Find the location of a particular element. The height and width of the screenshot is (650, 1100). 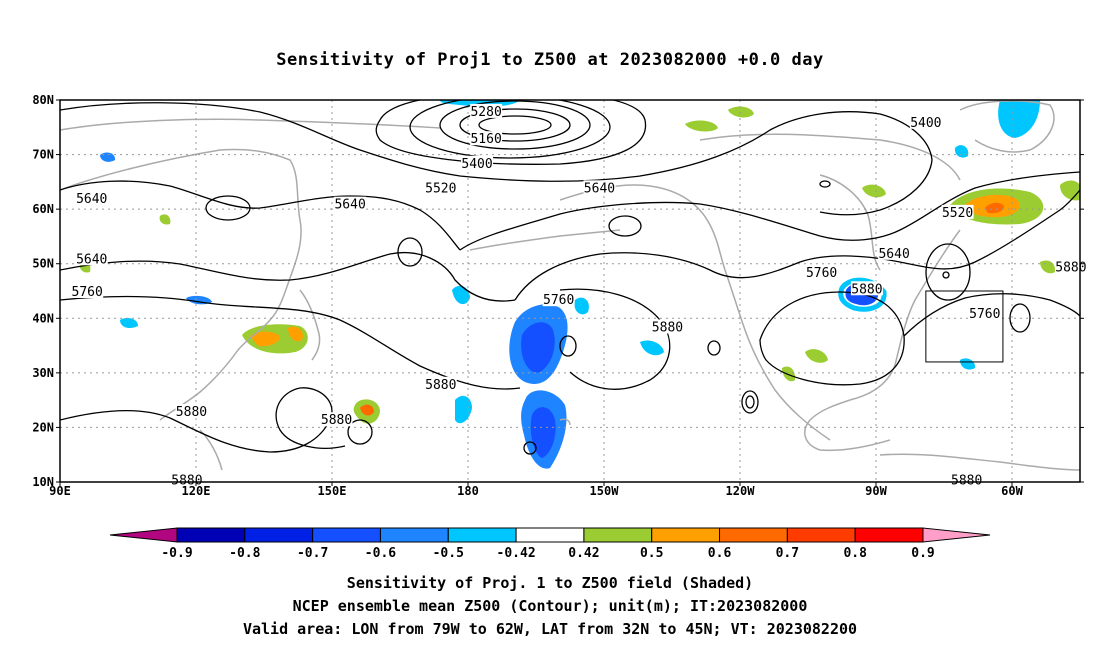

coastline-philippines is located at coordinates (211, 450).